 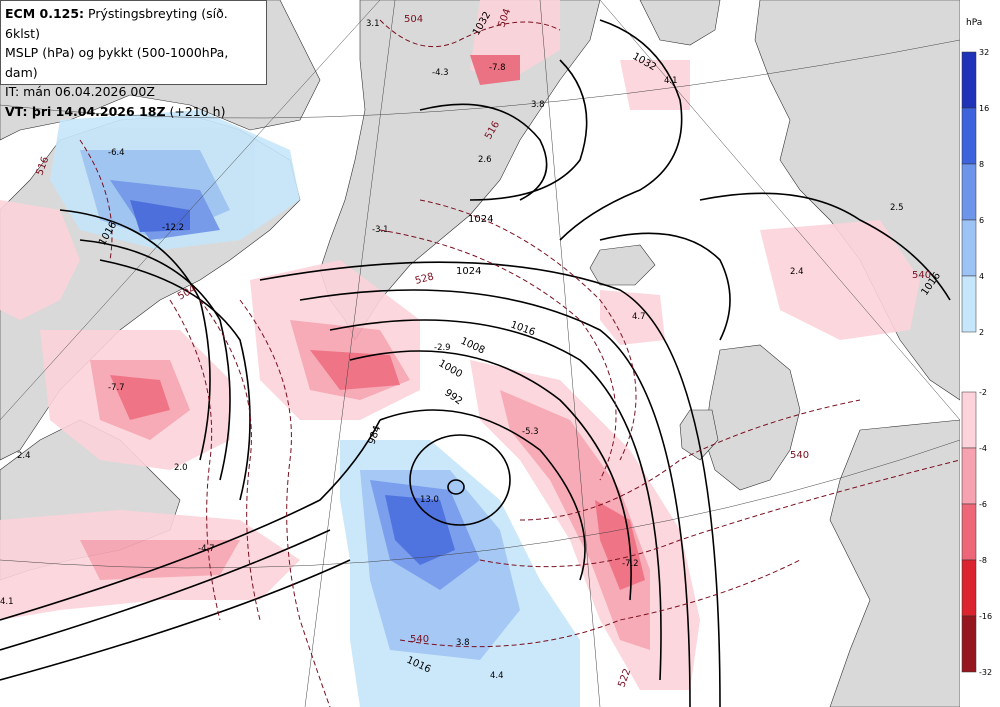 I want to click on change-value-label: -7.2, so click(x=630, y=564).